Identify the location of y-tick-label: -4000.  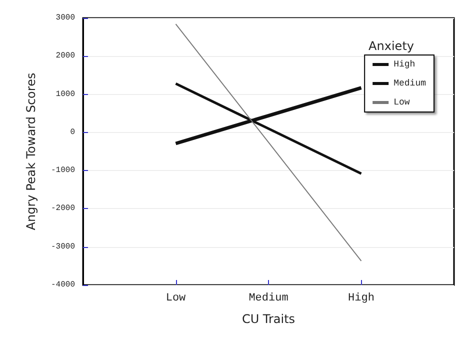
(63, 285).